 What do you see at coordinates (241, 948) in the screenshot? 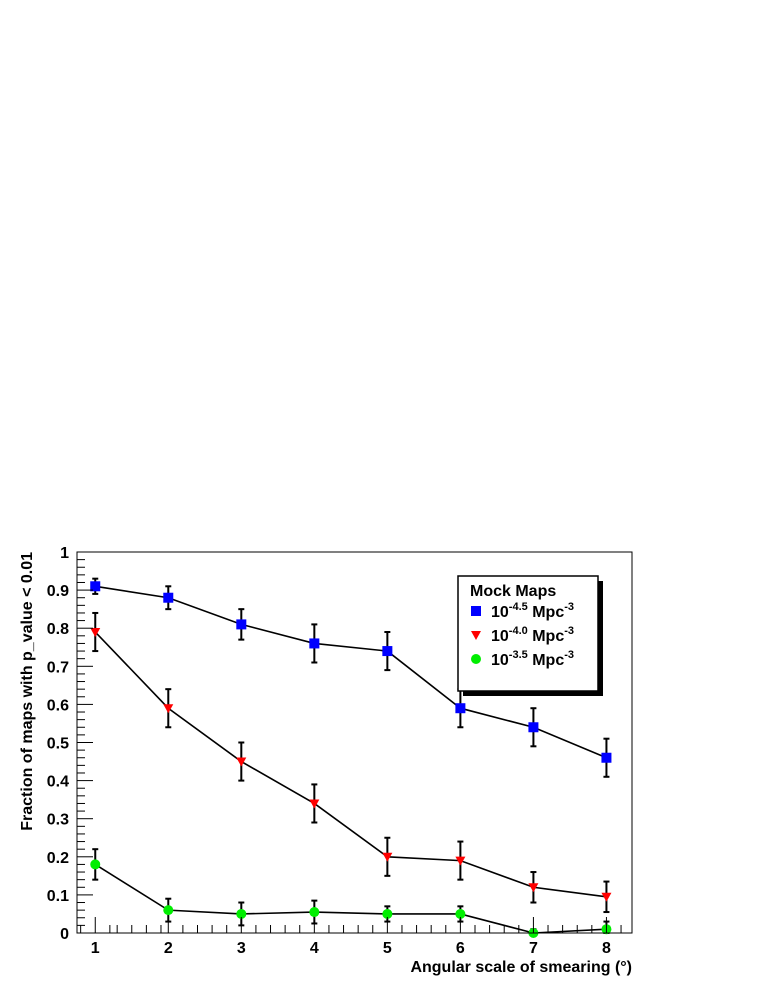
I see `x-tick-label: 3` at bounding box center [241, 948].